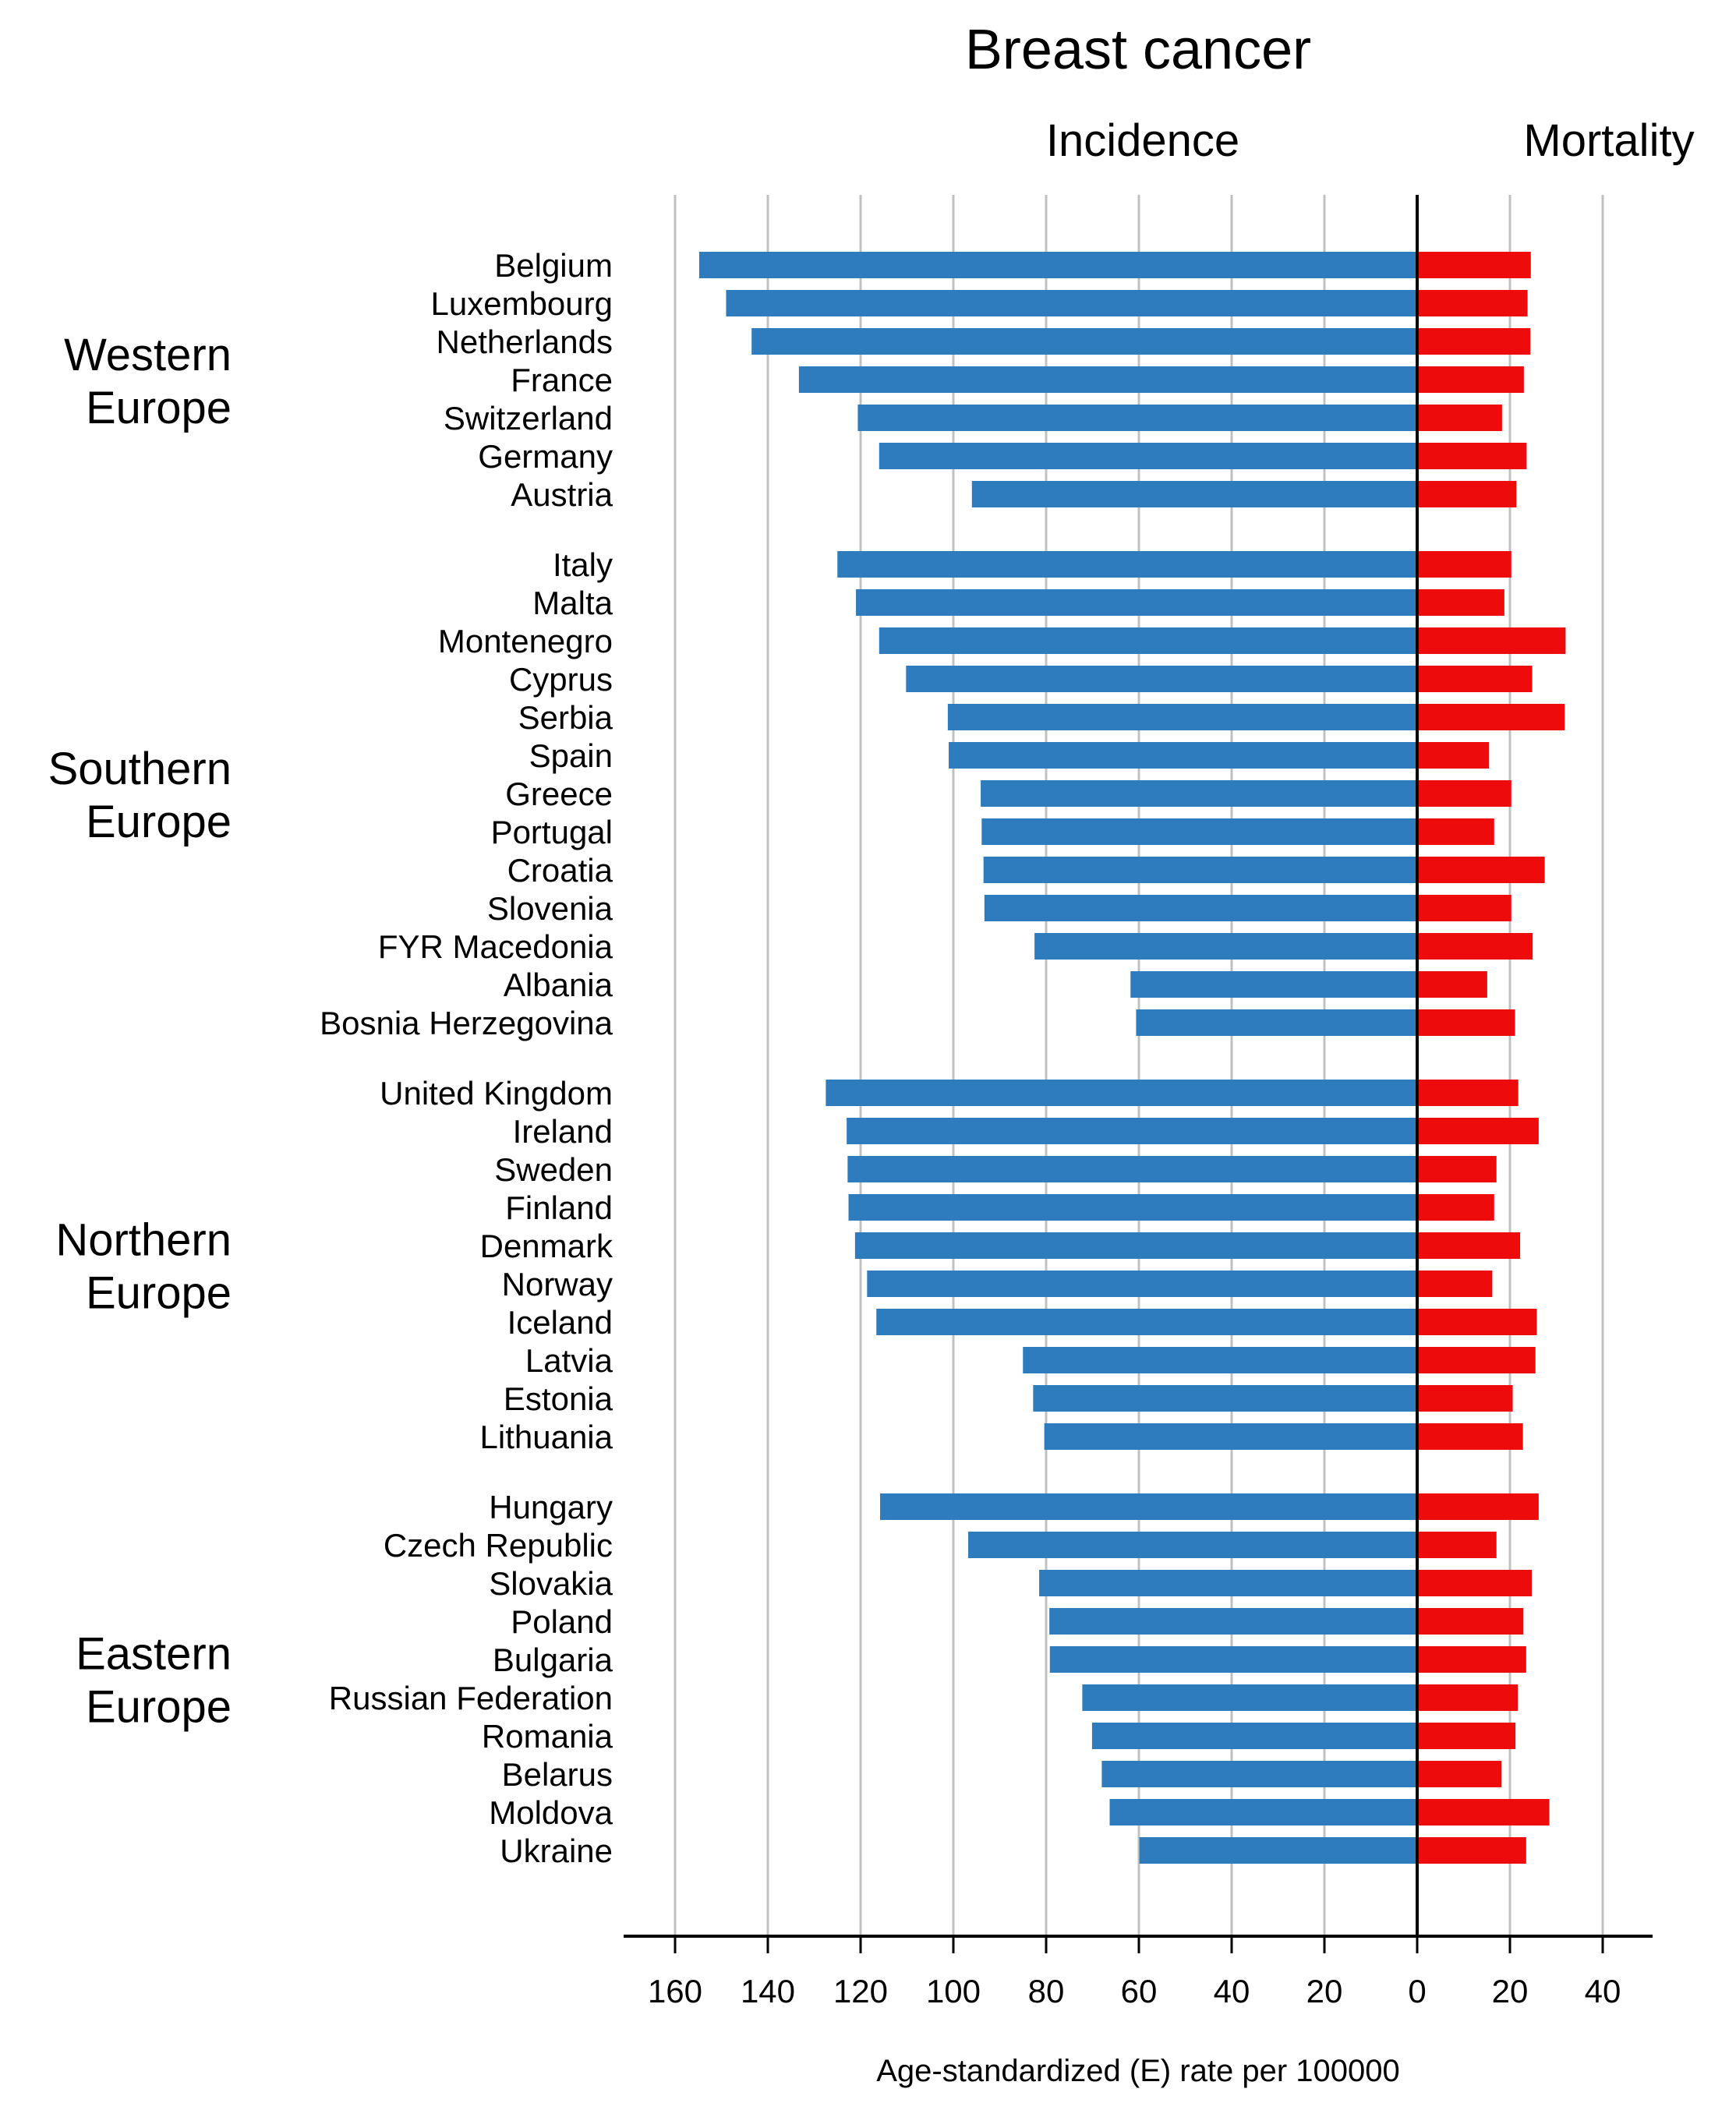  What do you see at coordinates (562, 495) in the screenshot?
I see `country-label: Austria` at bounding box center [562, 495].